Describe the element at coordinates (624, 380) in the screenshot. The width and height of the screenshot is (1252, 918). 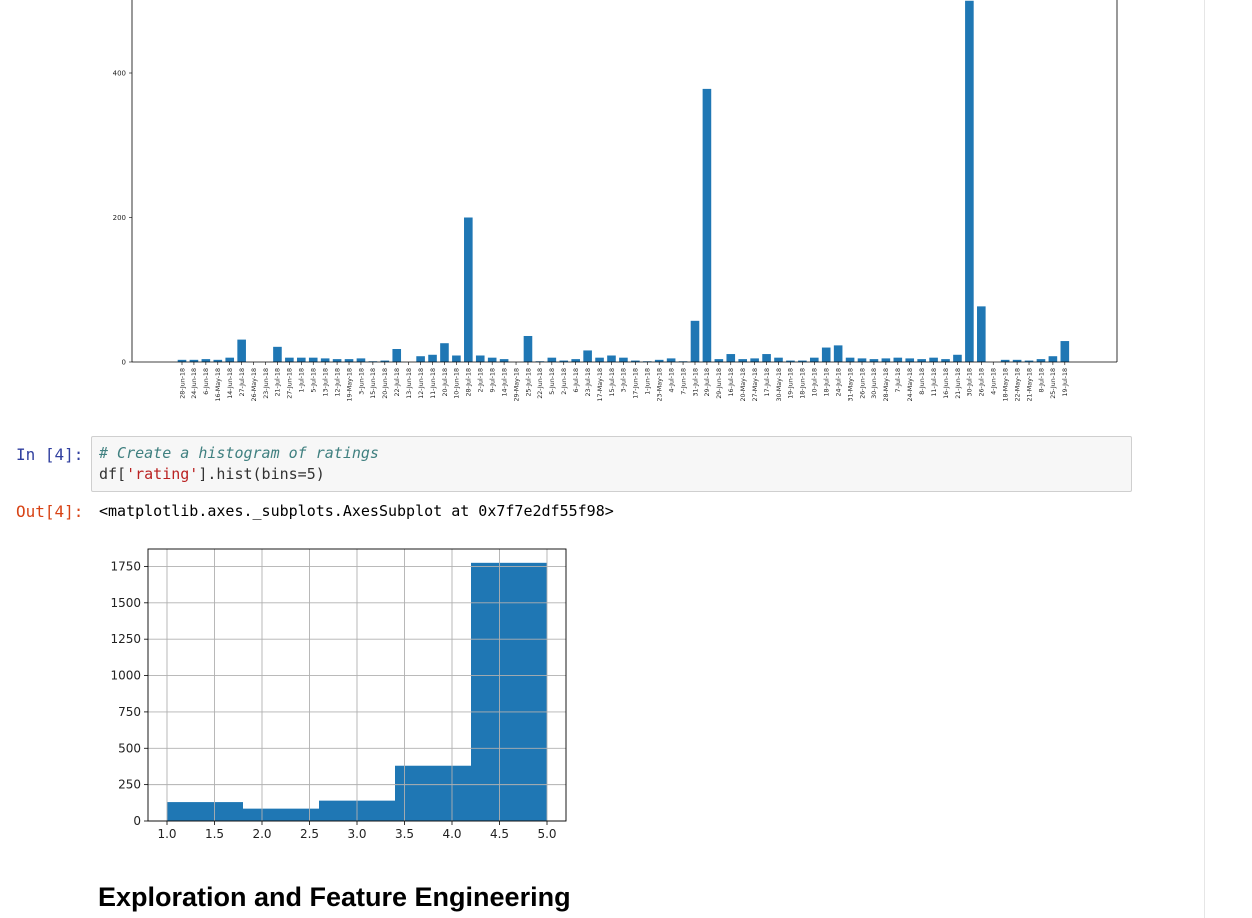
I see `x-tick-label: 3-Jul-18` at that location.